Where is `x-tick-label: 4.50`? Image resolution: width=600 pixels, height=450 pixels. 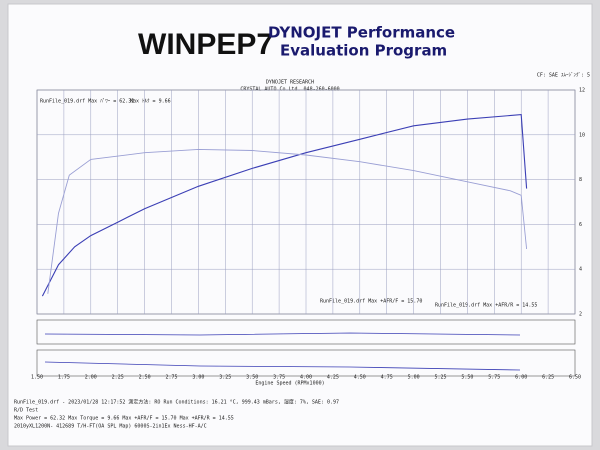 x-tick-label: 4.50 is located at coordinates (360, 378).